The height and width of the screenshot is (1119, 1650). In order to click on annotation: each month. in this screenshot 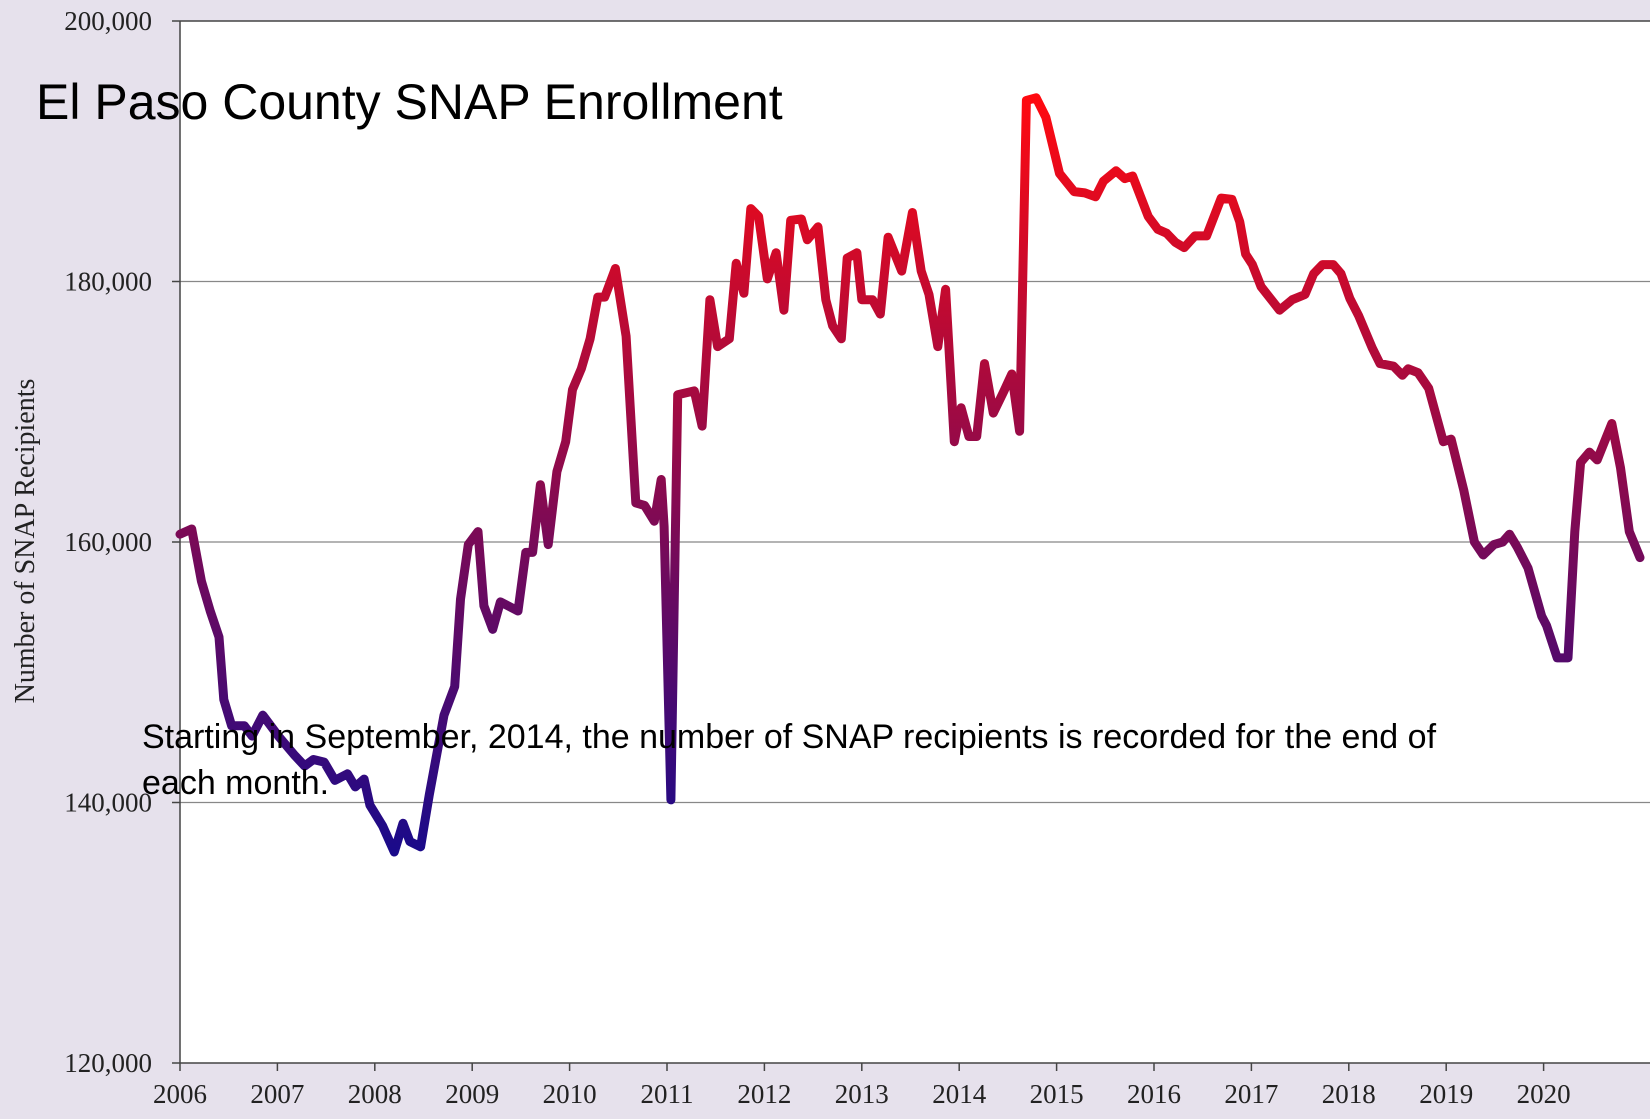, I will do `click(235, 783)`.